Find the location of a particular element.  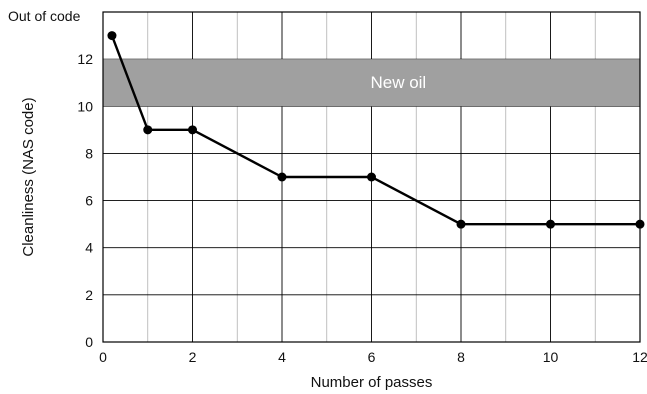

new-oil-band-label: New oil is located at coordinates (398, 82).